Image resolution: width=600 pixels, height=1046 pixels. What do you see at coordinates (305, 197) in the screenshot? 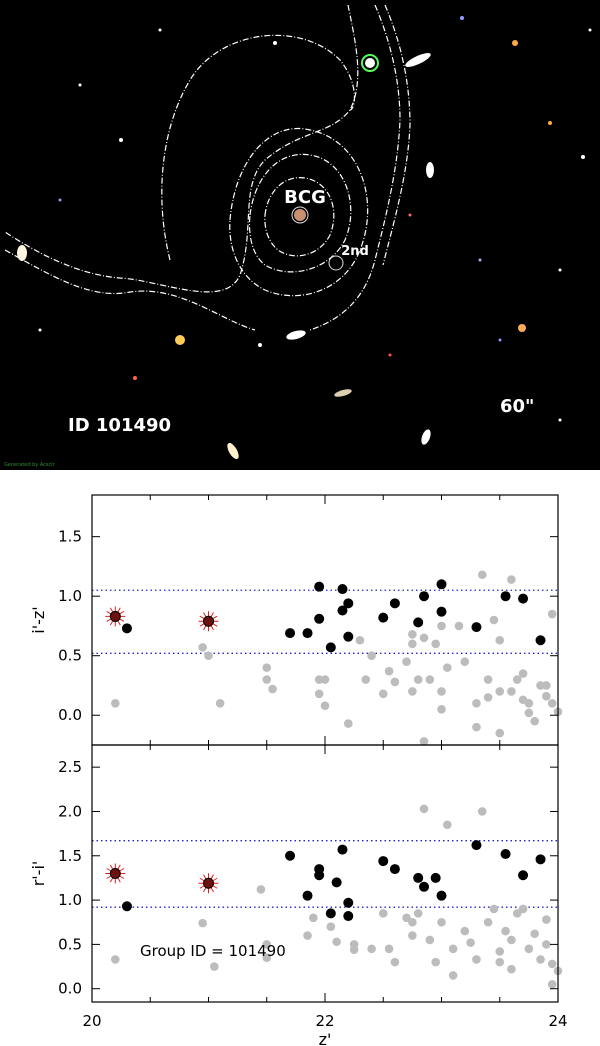
I see `bcg-label: BCG` at bounding box center [305, 197].